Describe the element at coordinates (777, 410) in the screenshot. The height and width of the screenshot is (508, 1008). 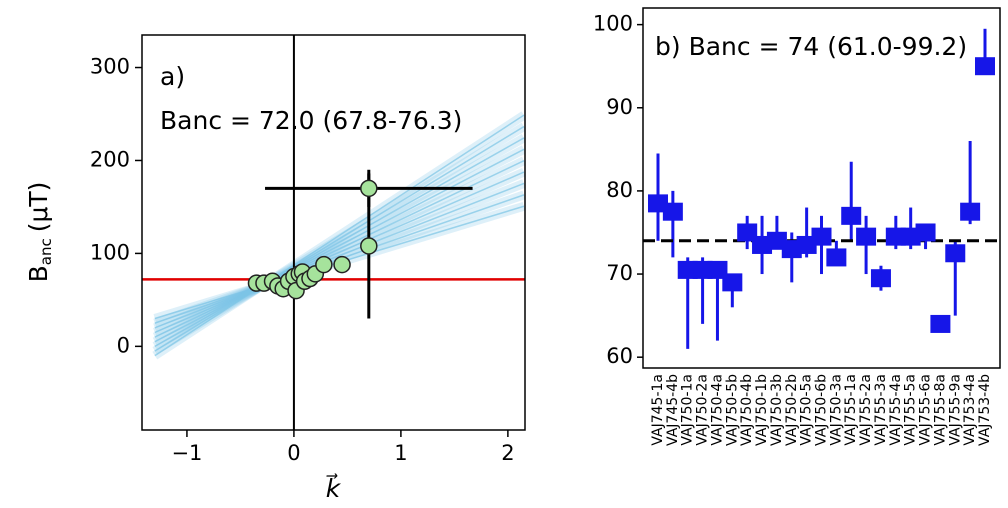
I see `x-tick-label: VAJ750-3b` at that location.